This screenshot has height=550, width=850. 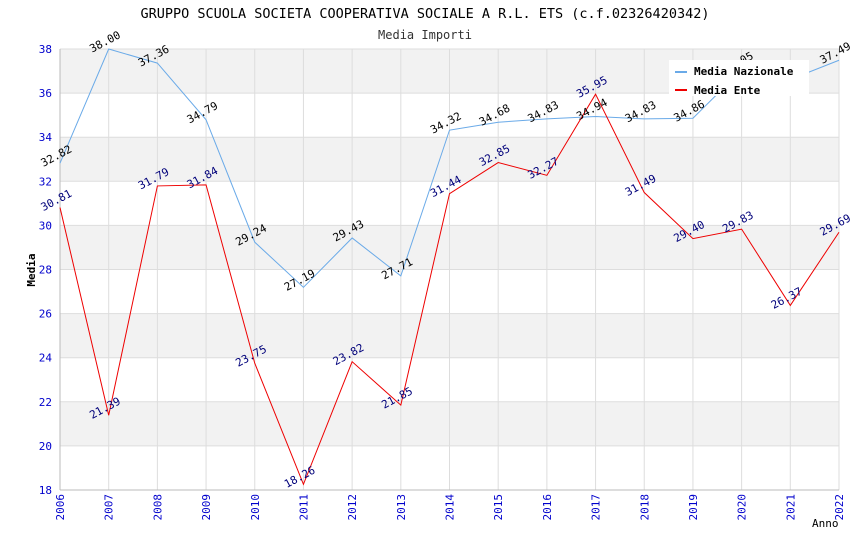 I want to click on x-tick-label: 2006, so click(x=60, y=507).